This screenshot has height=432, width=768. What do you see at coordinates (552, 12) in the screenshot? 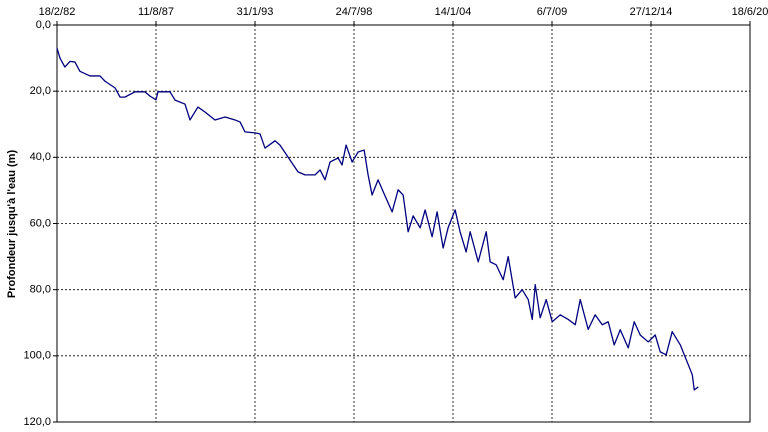
I see `x-tick-label: 6/7/09` at bounding box center [552, 12].